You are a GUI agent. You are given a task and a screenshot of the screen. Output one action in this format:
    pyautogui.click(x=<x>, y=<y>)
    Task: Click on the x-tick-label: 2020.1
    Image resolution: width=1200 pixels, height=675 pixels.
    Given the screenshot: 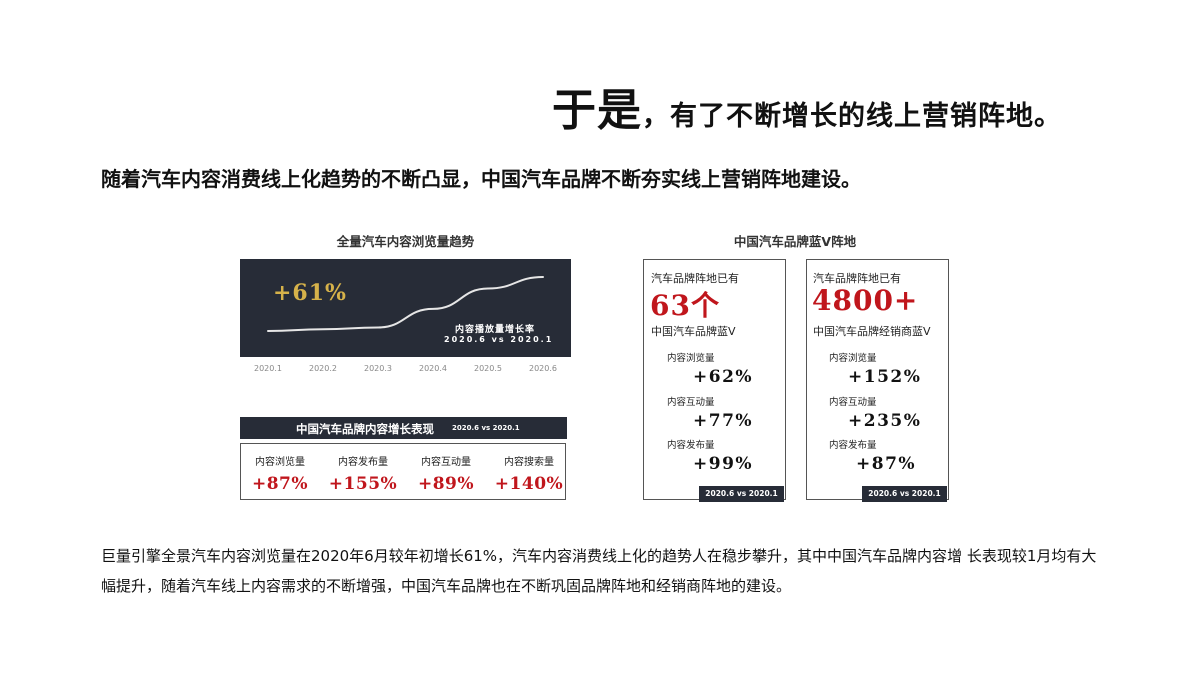 What is the action you would take?
    pyautogui.click(x=268, y=368)
    